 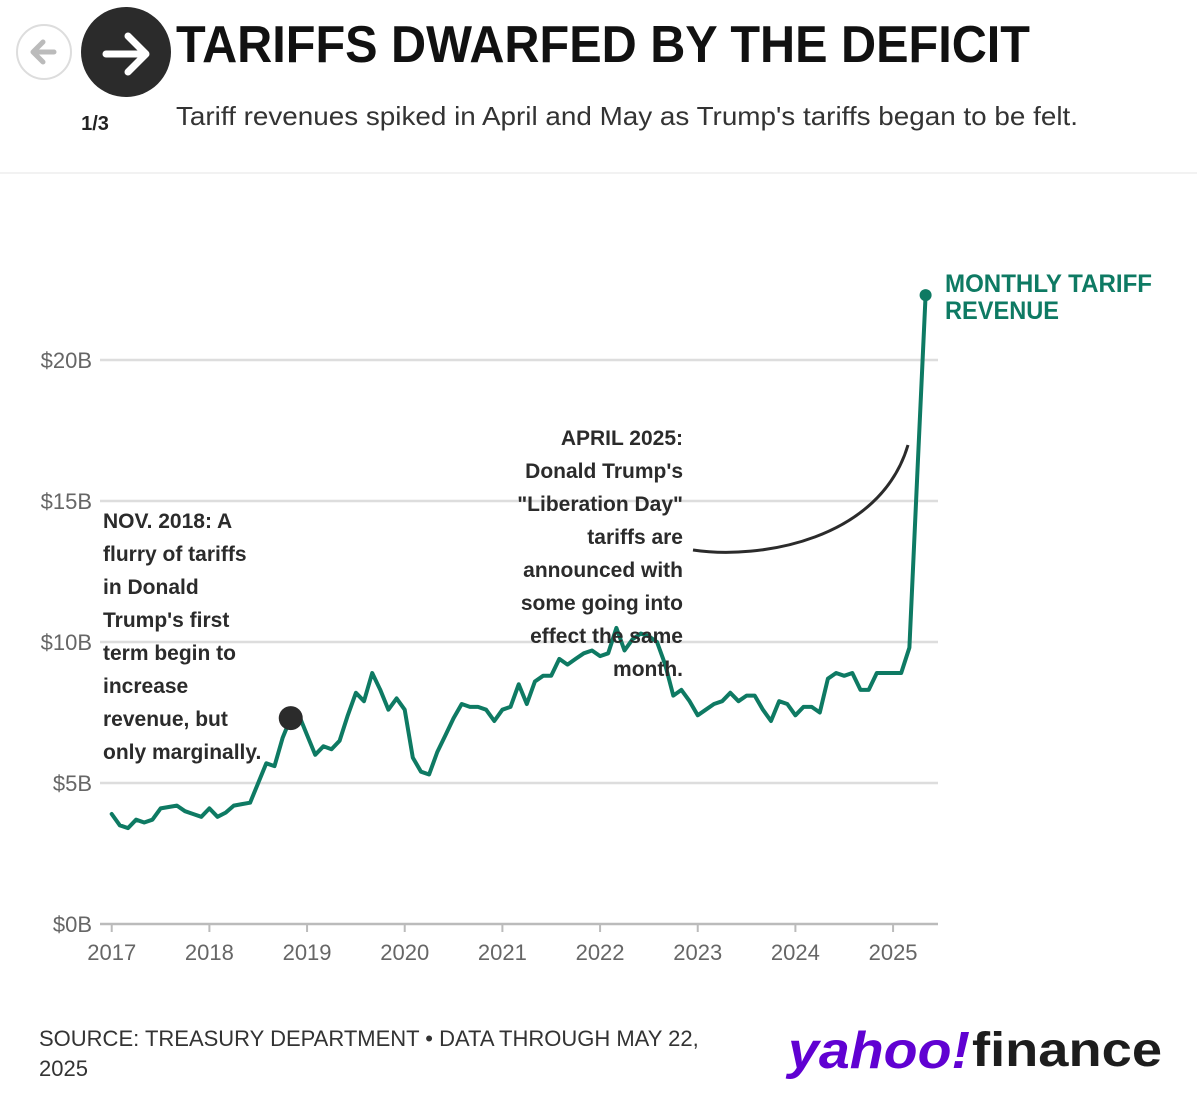 What do you see at coordinates (600, 504) in the screenshot?
I see `annotation: "Liberation Day"` at bounding box center [600, 504].